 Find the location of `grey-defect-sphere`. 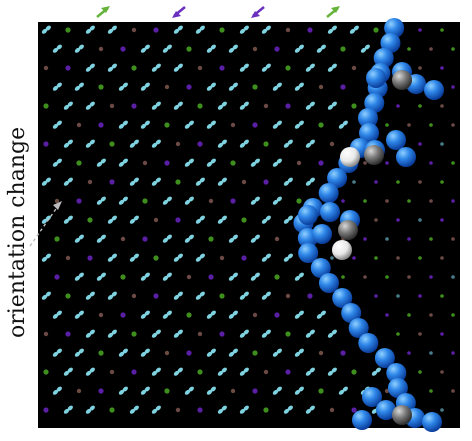

grey-defect-sphere is located at coordinates (348, 230).